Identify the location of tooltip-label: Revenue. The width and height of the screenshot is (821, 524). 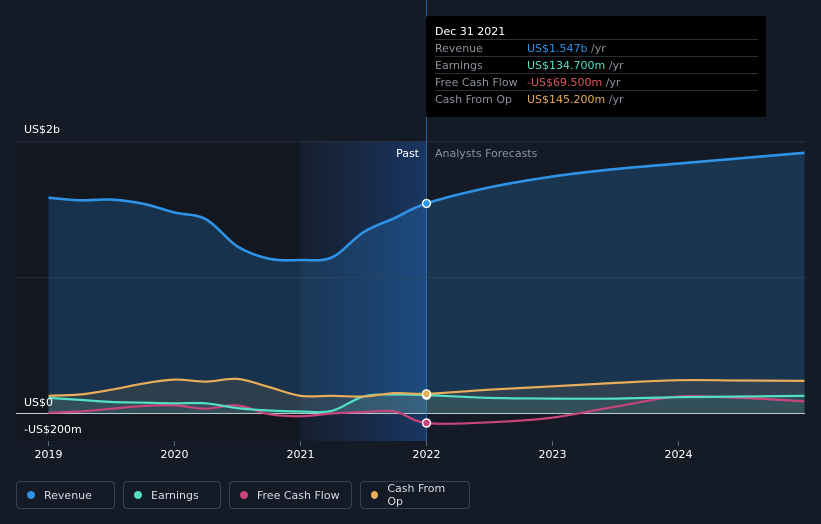
(459, 48).